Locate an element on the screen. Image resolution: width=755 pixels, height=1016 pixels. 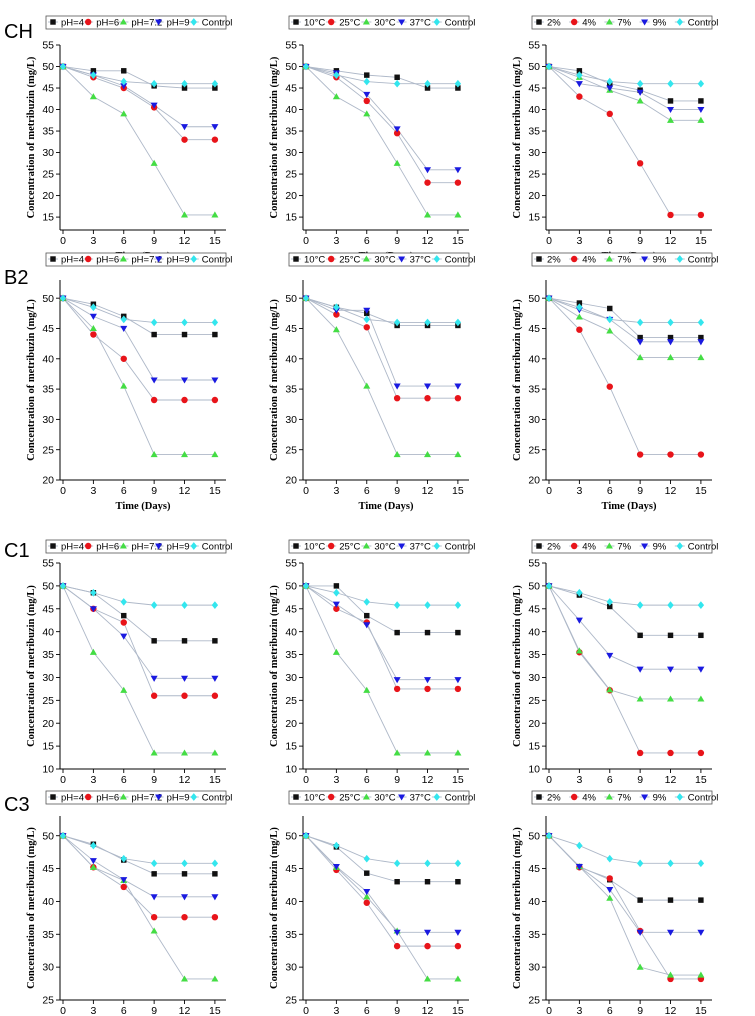
legend-label: pH=7.2 is located at coordinates (146, 798).